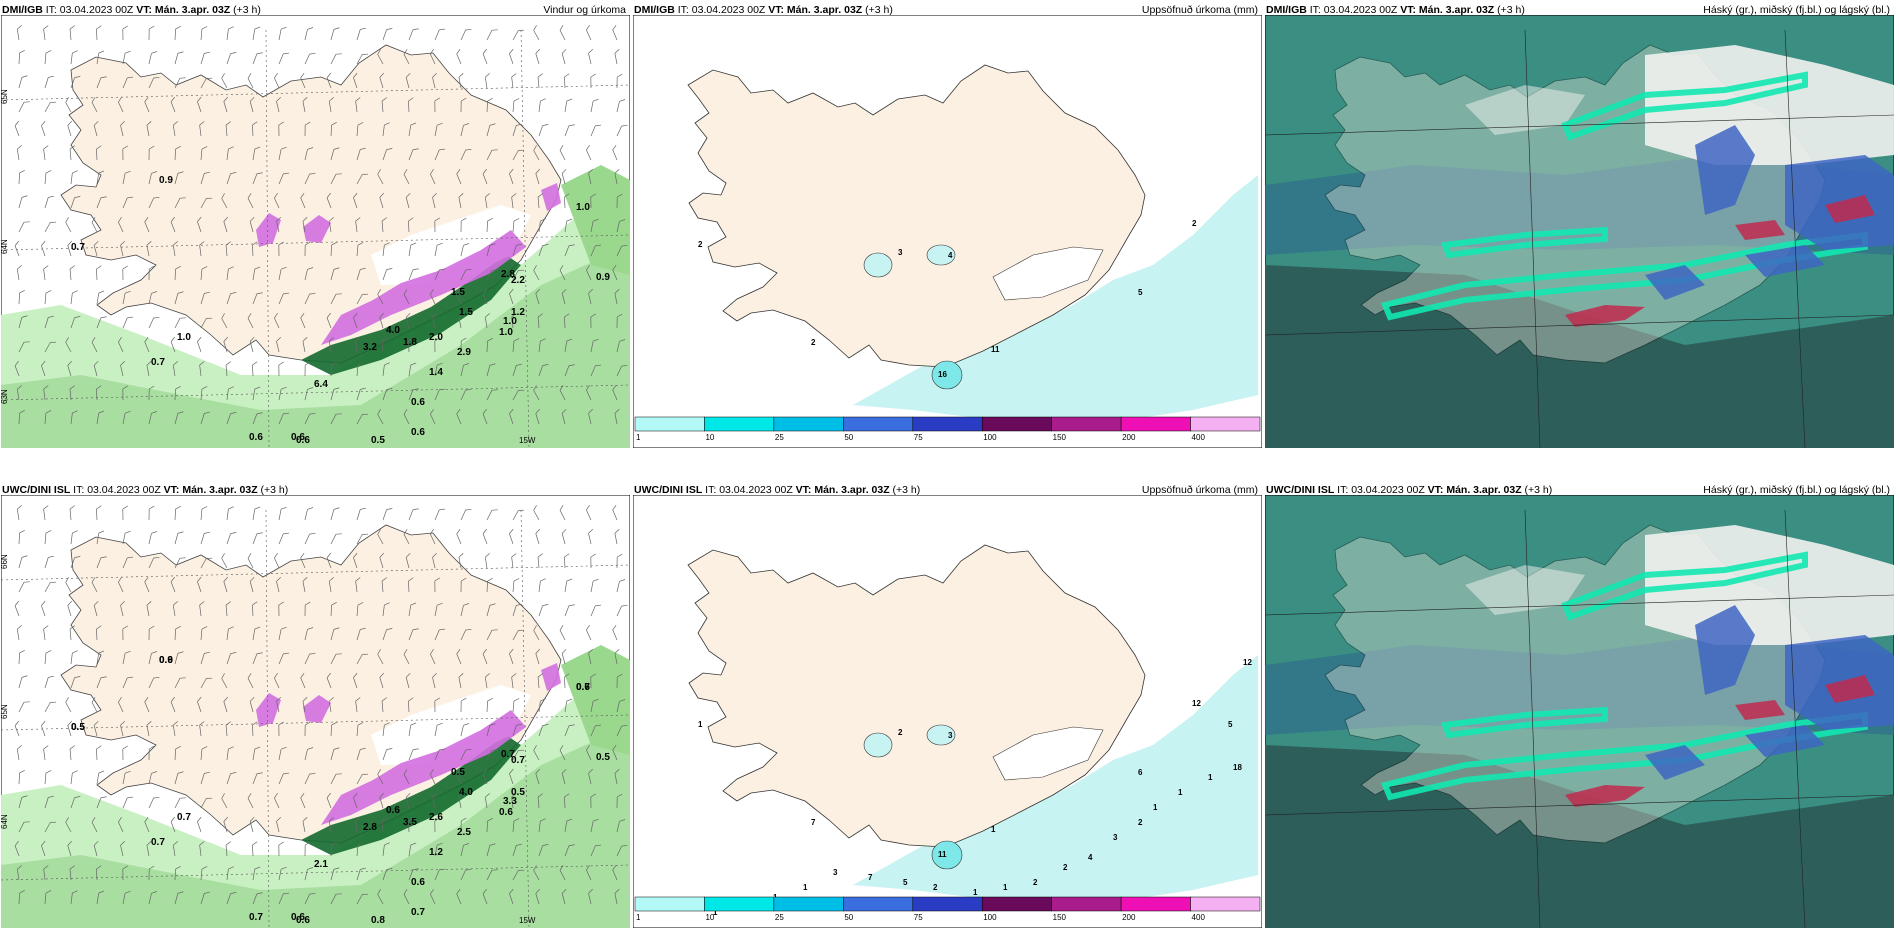 The width and height of the screenshot is (1900, 950). Describe the element at coordinates (1532, 238) in the screenshot. I see `graticule-line` at that location.